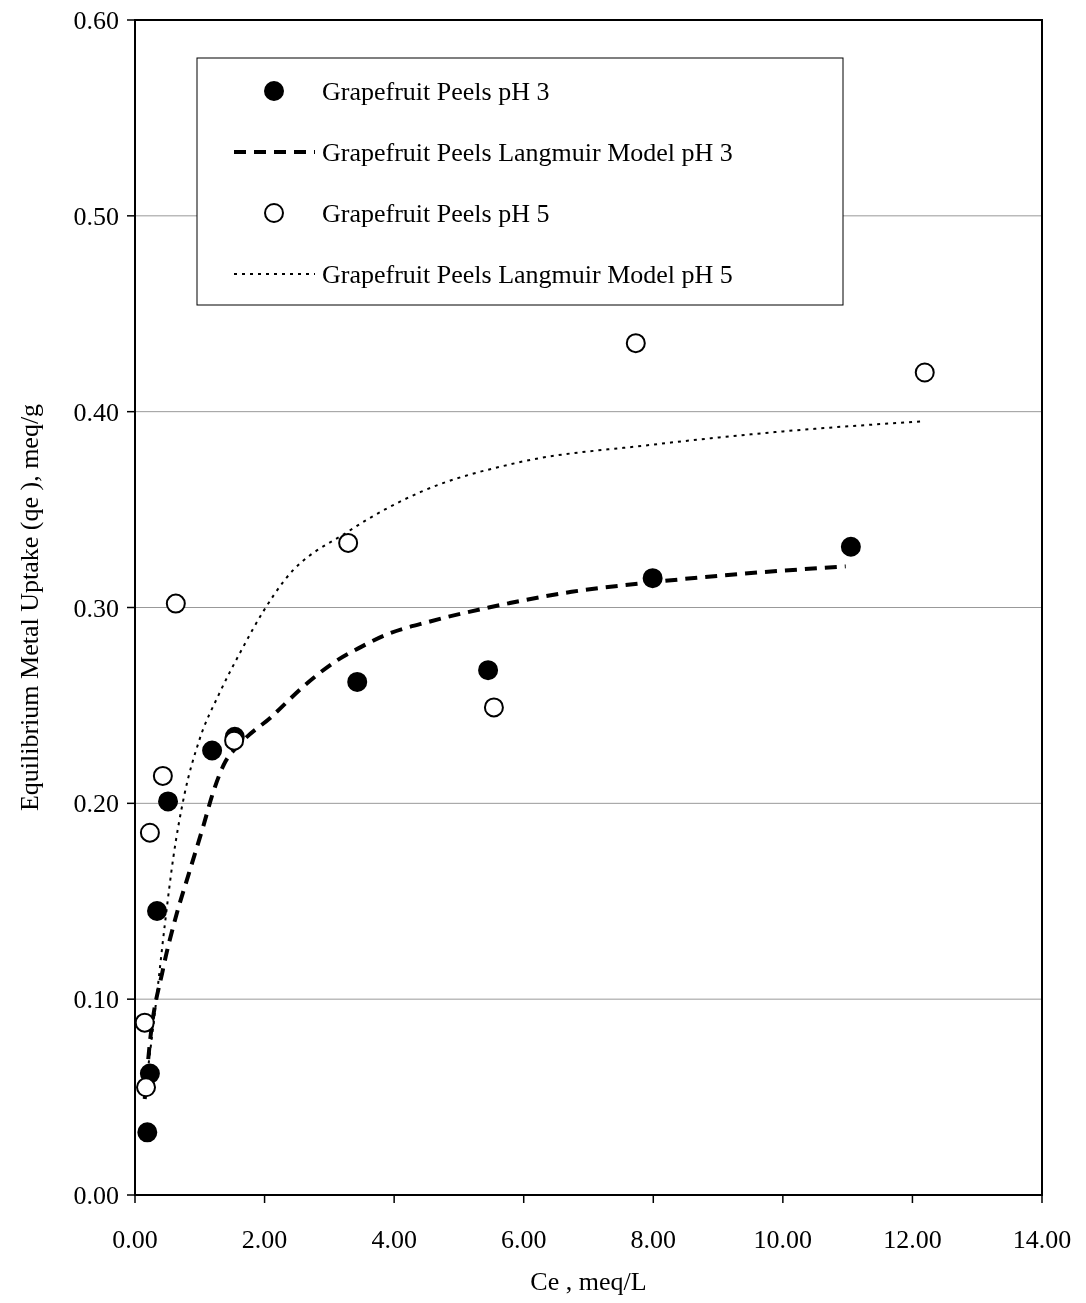 The image size is (1086, 1303). I want to click on x-tick-label: 0.00, so click(135, 1239).